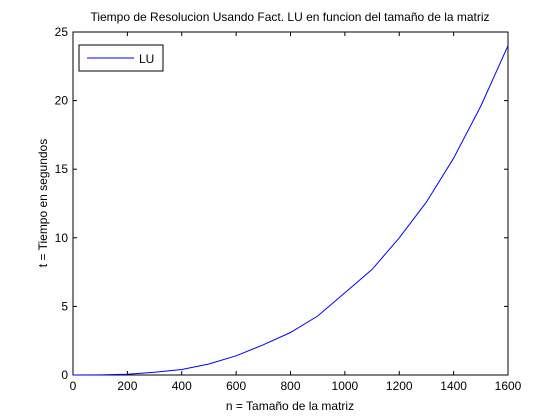  Describe the element at coordinates (62, 238) in the screenshot. I see `y-tick-label: 10` at that location.